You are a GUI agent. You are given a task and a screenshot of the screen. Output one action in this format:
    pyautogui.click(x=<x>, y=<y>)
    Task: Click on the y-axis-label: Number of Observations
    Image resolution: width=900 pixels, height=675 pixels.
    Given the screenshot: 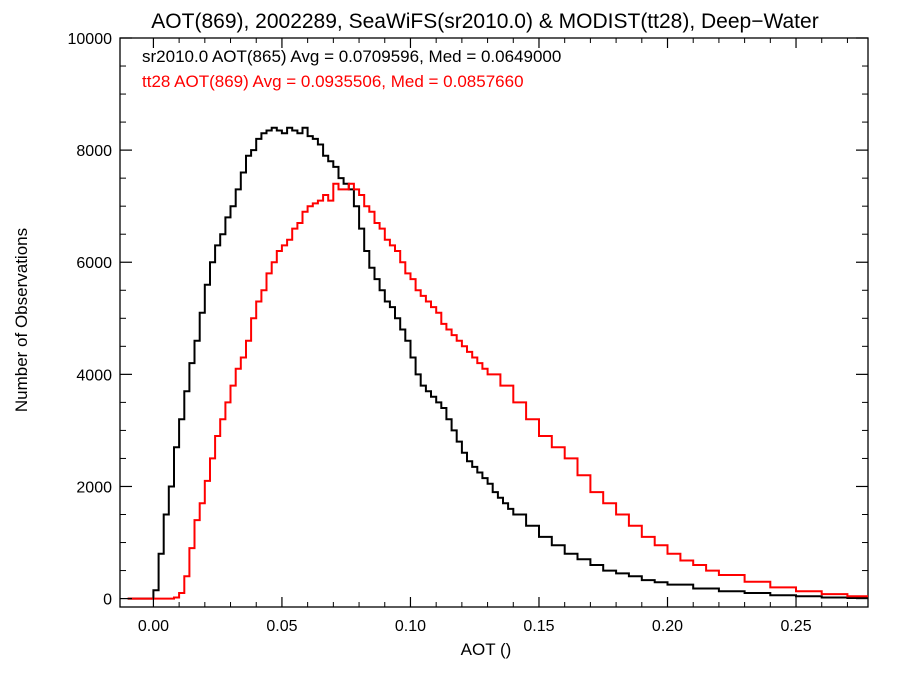 What is the action you would take?
    pyautogui.click(x=21, y=320)
    